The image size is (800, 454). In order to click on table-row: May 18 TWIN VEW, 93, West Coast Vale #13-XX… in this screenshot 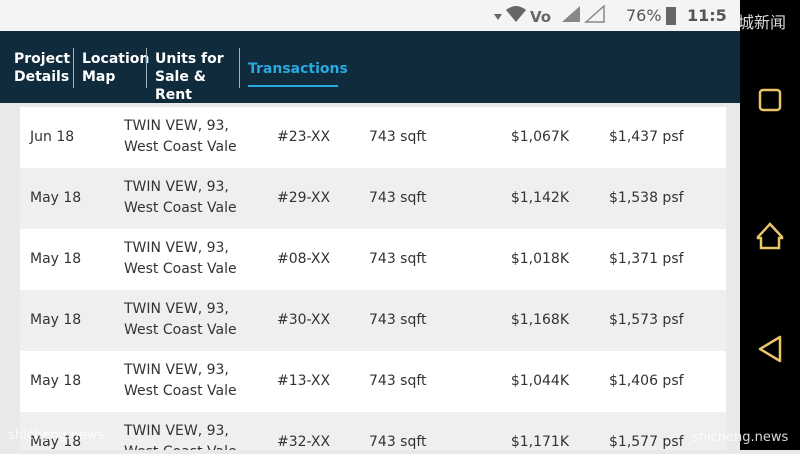, I will do `click(373, 381)`.